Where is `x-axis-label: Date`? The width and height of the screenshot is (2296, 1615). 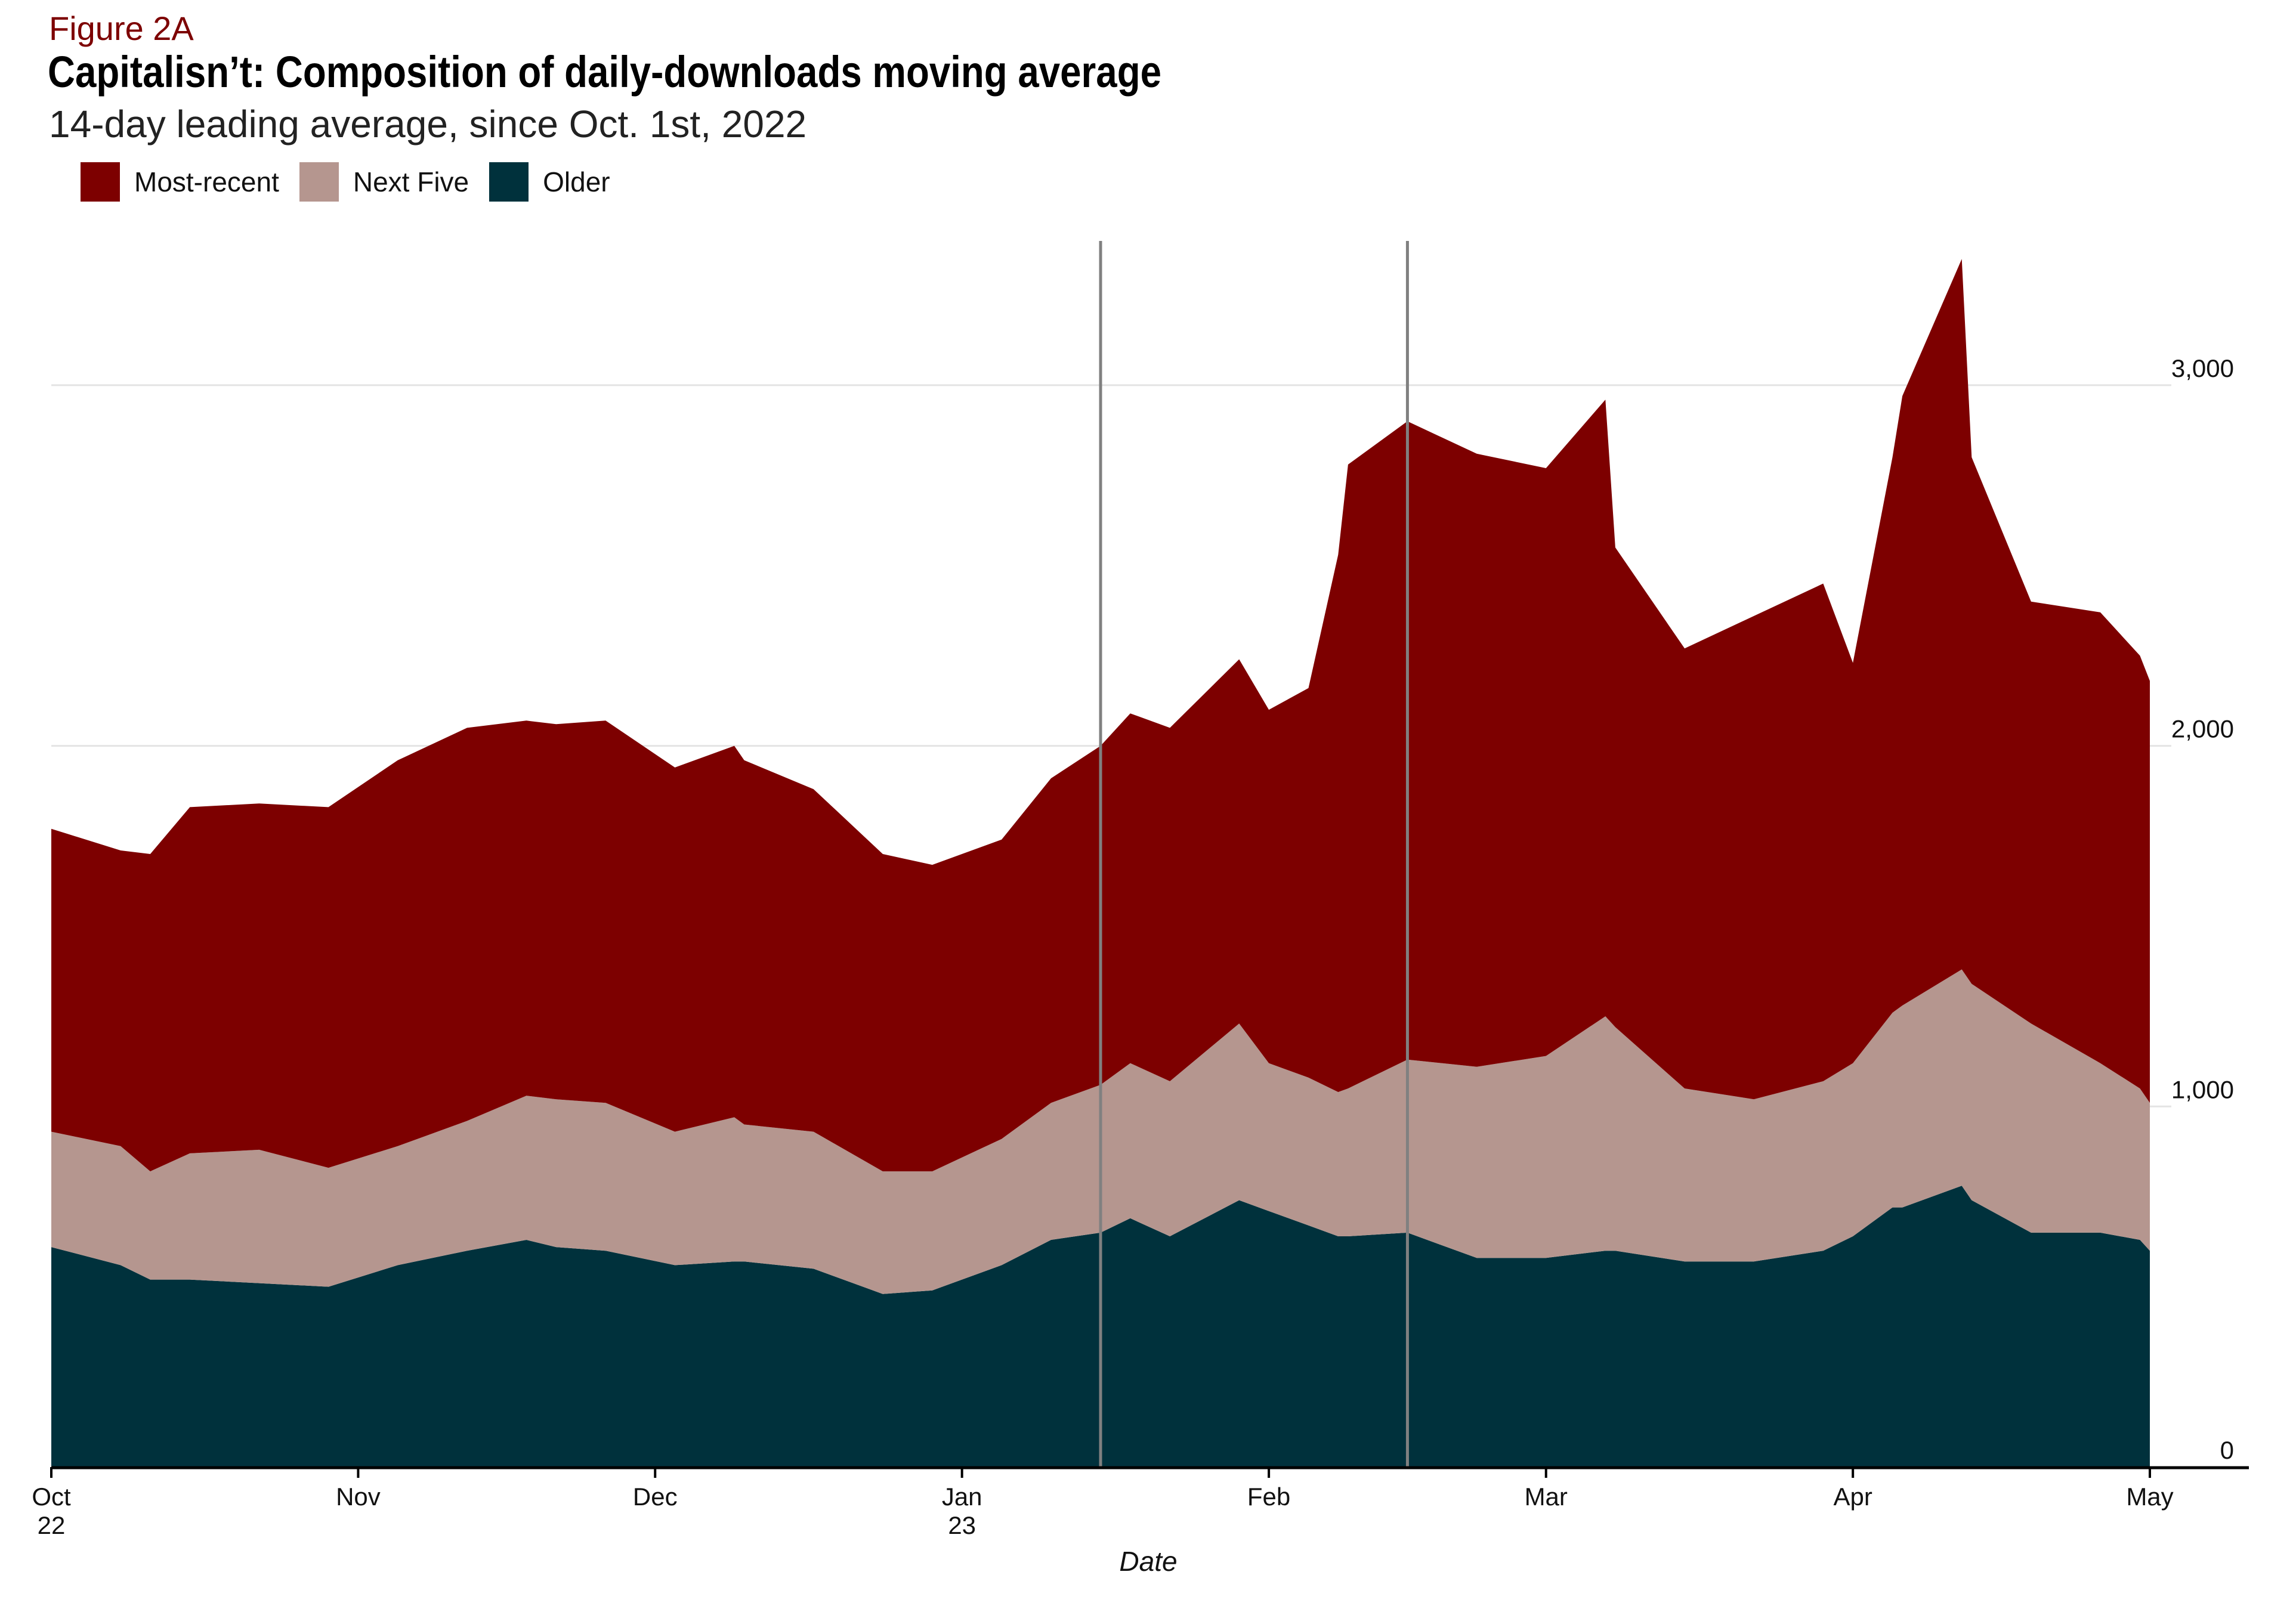
x-axis-label: Date is located at coordinates (1148, 1561).